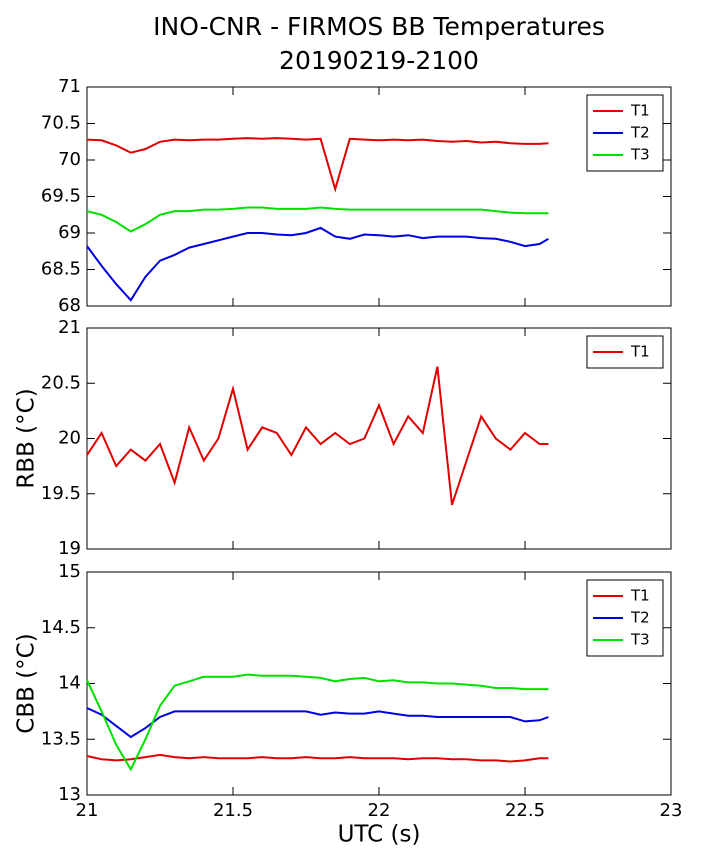 Image resolution: width=708 pixels, height=850 pixels. What do you see at coordinates (69, 438) in the screenshot?
I see `y-tick-label: 20` at bounding box center [69, 438].